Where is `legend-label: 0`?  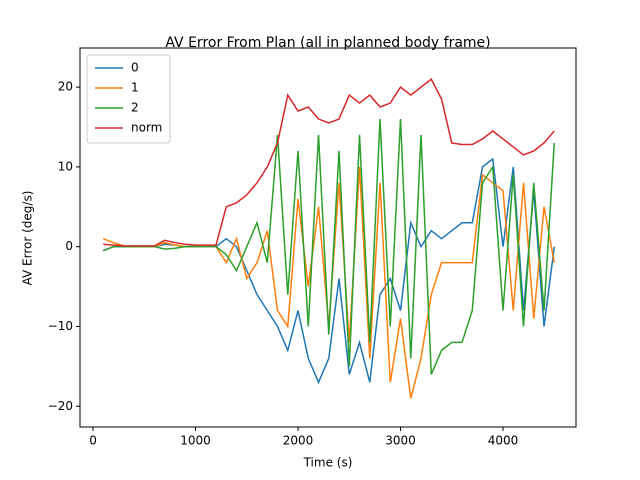 legend-label: 0 is located at coordinates (135, 68).